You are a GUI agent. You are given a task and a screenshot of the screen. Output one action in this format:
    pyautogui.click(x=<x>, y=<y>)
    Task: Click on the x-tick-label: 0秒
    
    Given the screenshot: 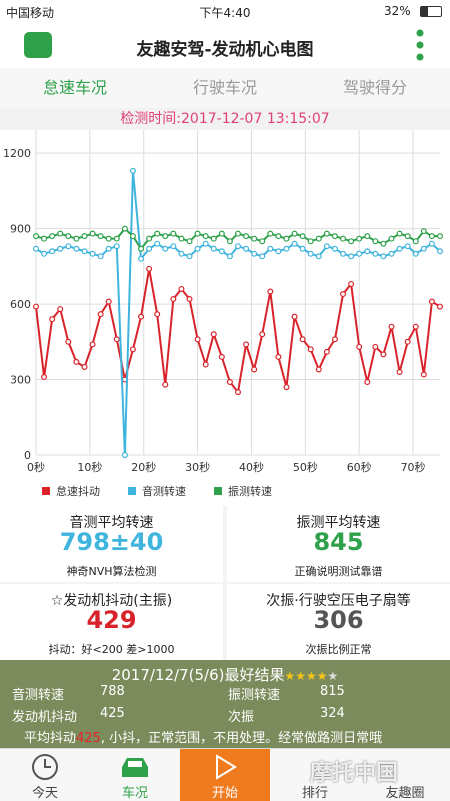 What is the action you would take?
    pyautogui.click(x=36, y=467)
    